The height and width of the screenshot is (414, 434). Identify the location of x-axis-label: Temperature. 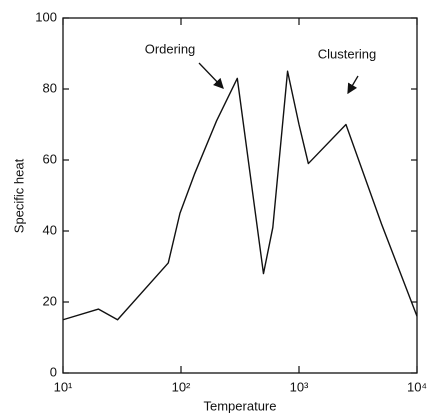
(240, 405).